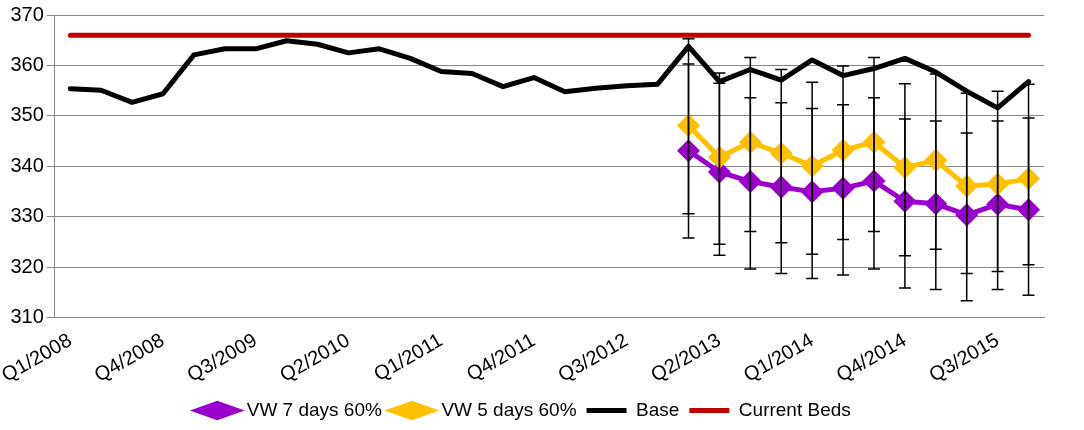 This screenshot has width=1084, height=430. Describe the element at coordinates (27, 265) in the screenshot. I see `y-tick-label: 320` at that location.